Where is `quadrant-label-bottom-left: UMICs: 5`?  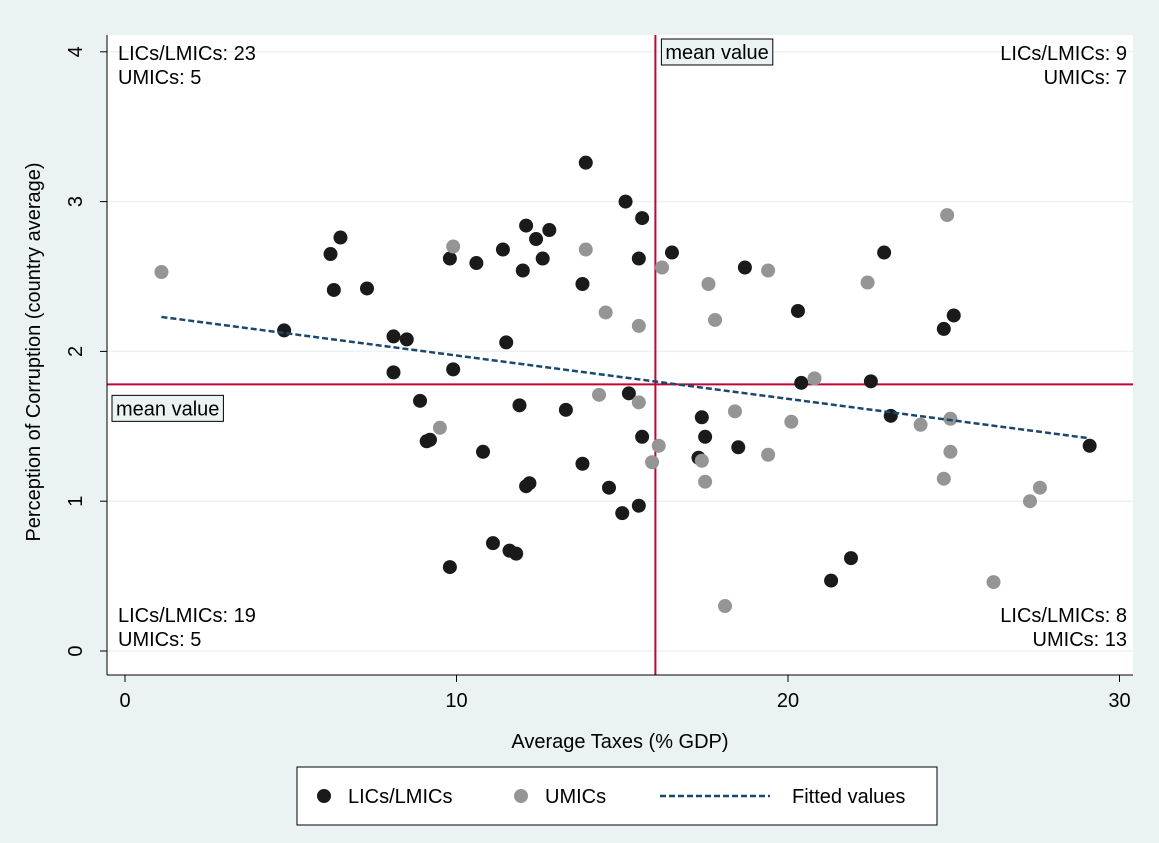 quadrant-label-bottom-left: UMICs: 5 is located at coordinates (159, 640).